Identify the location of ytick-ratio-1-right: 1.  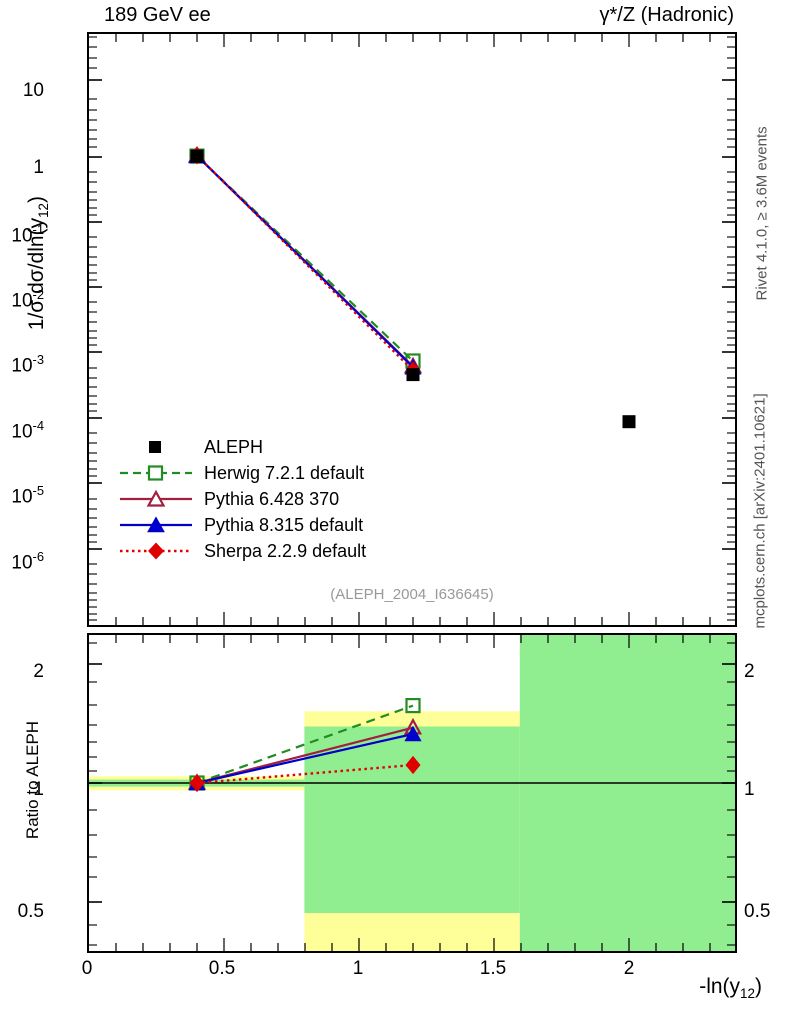
(749, 789).